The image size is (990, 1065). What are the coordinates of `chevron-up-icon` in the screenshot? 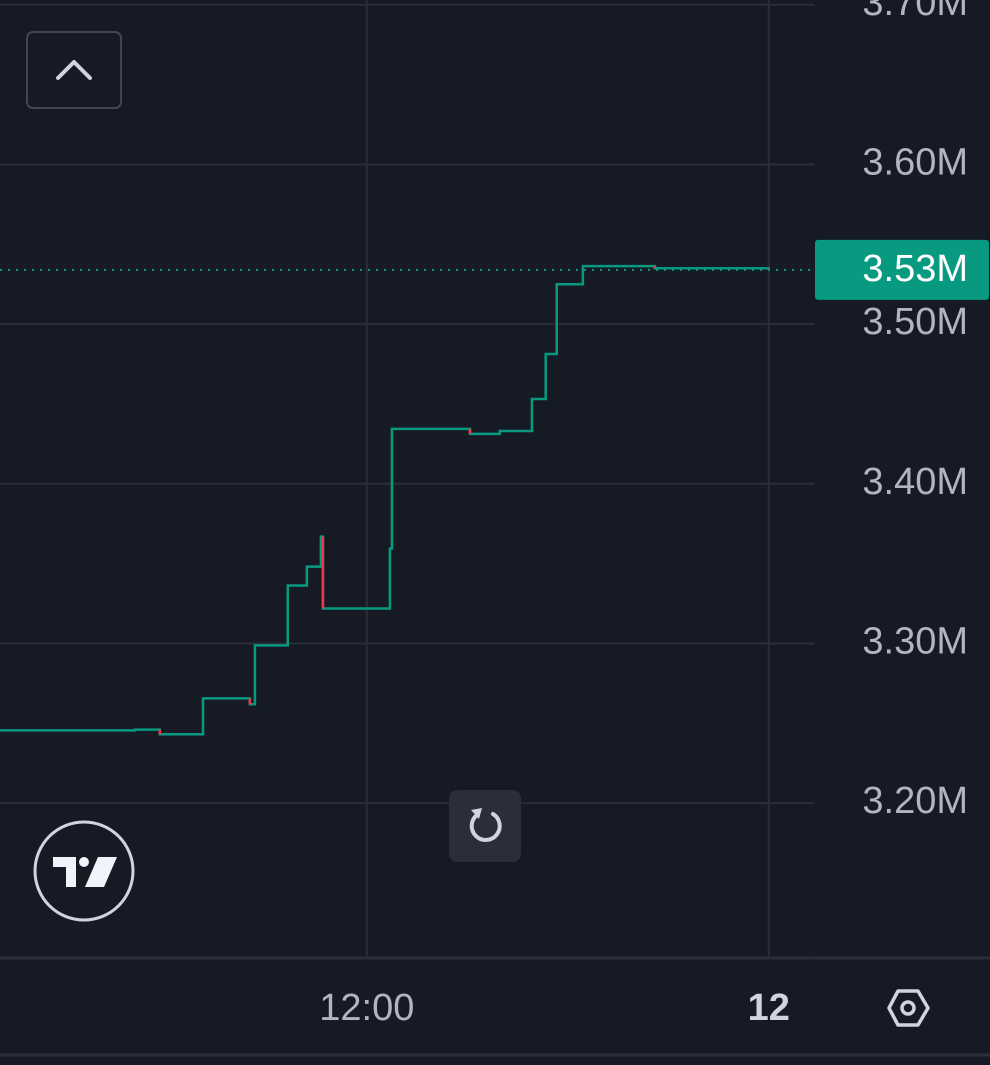 It's located at (74, 70).